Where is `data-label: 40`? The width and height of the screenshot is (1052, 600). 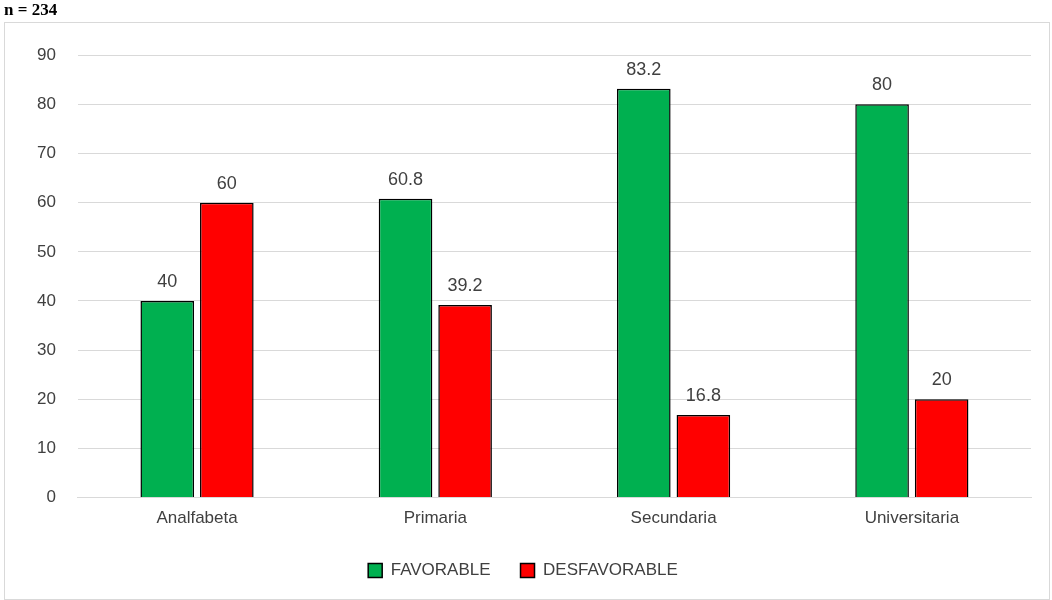 data-label: 40 is located at coordinates (167, 280).